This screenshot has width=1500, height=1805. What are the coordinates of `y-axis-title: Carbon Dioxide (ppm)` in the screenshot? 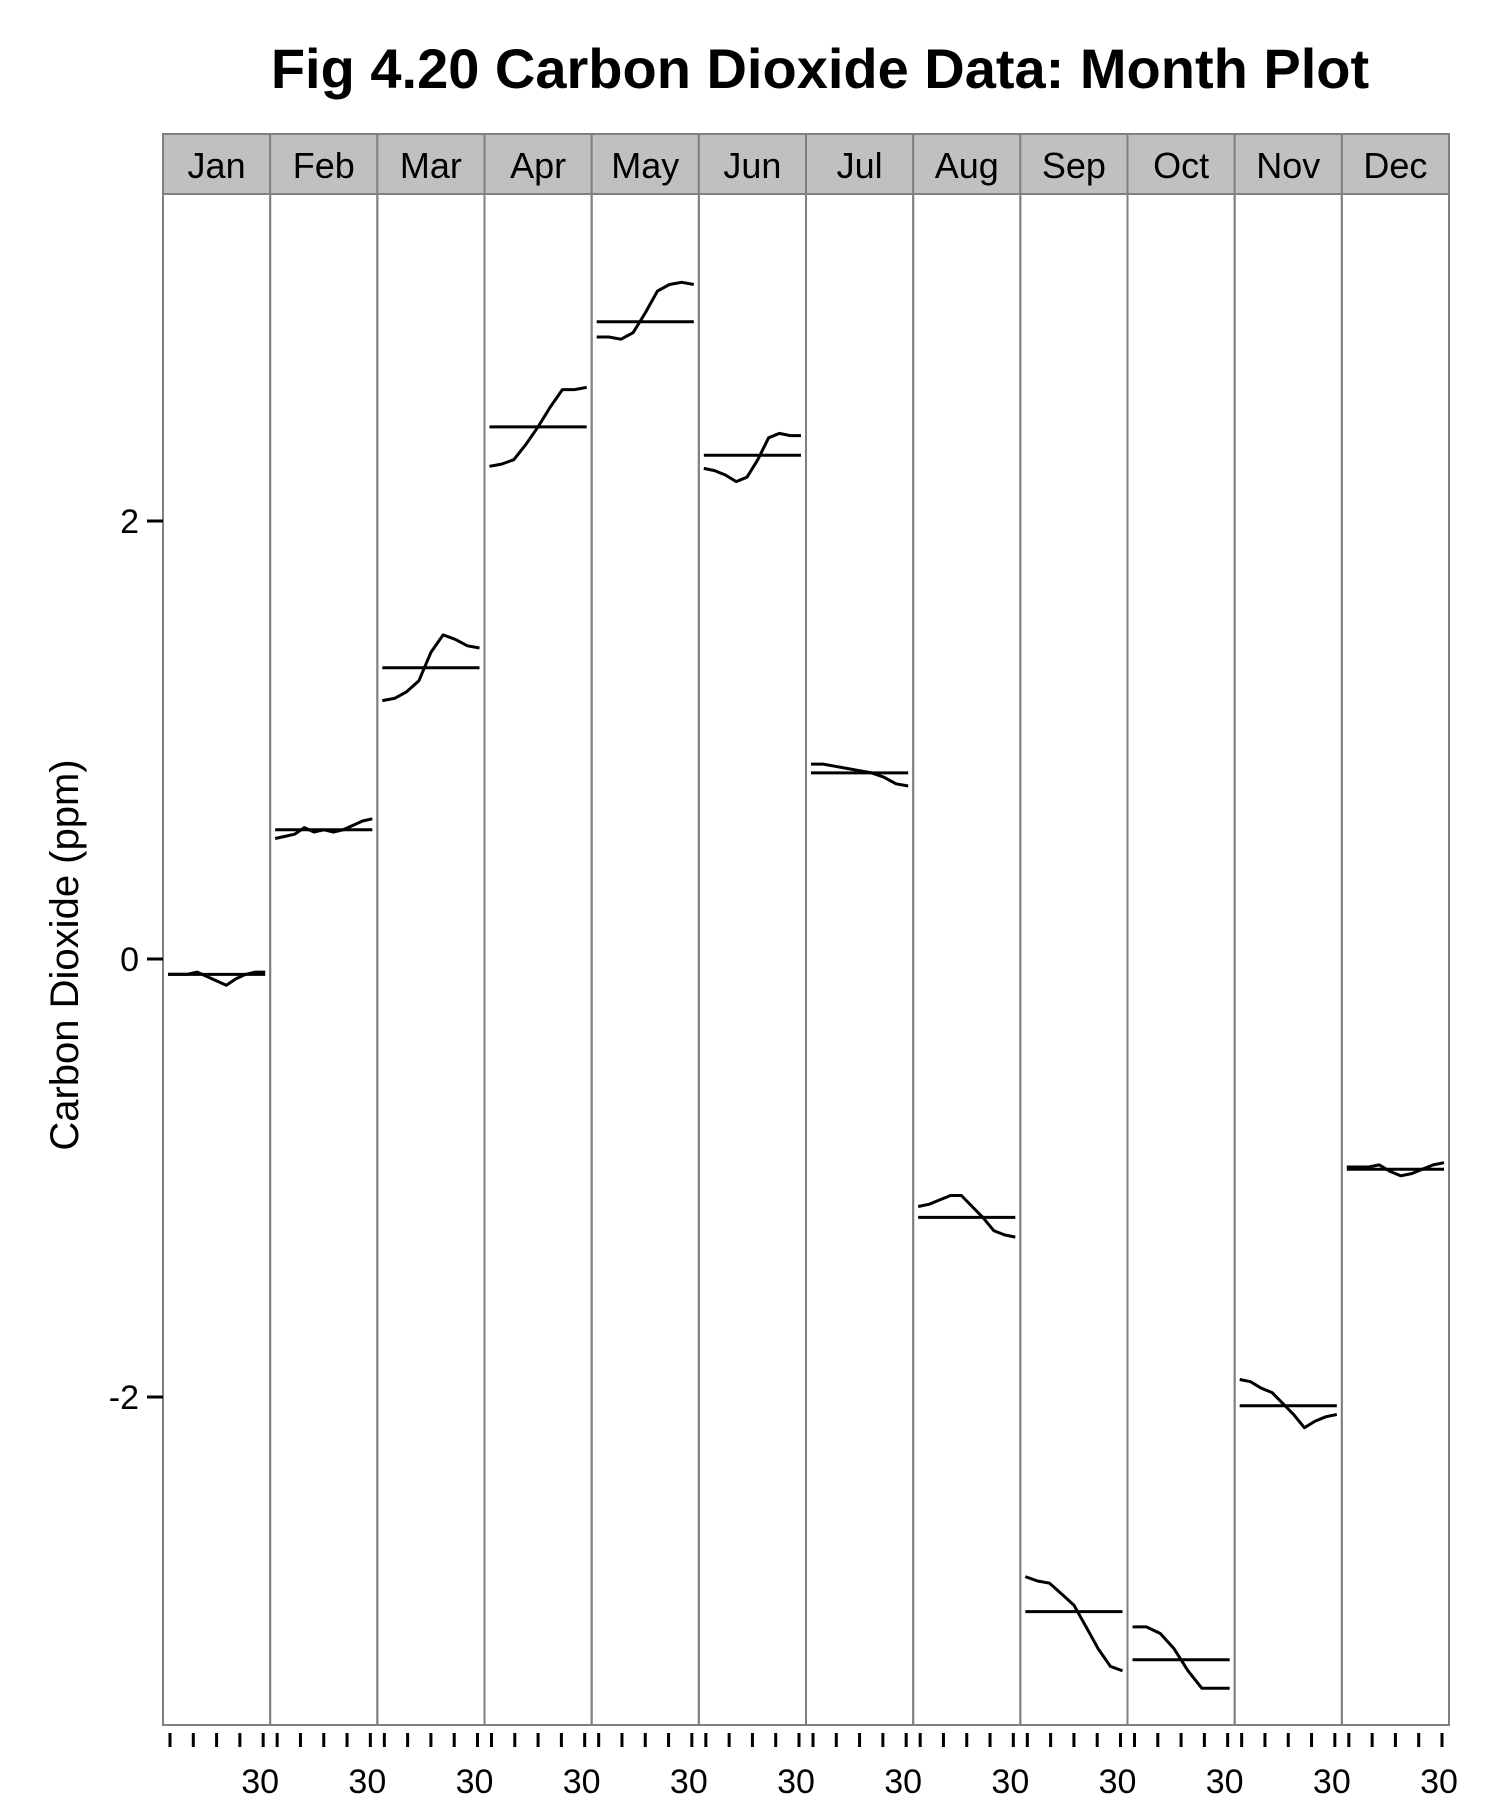 It's located at (65, 954).